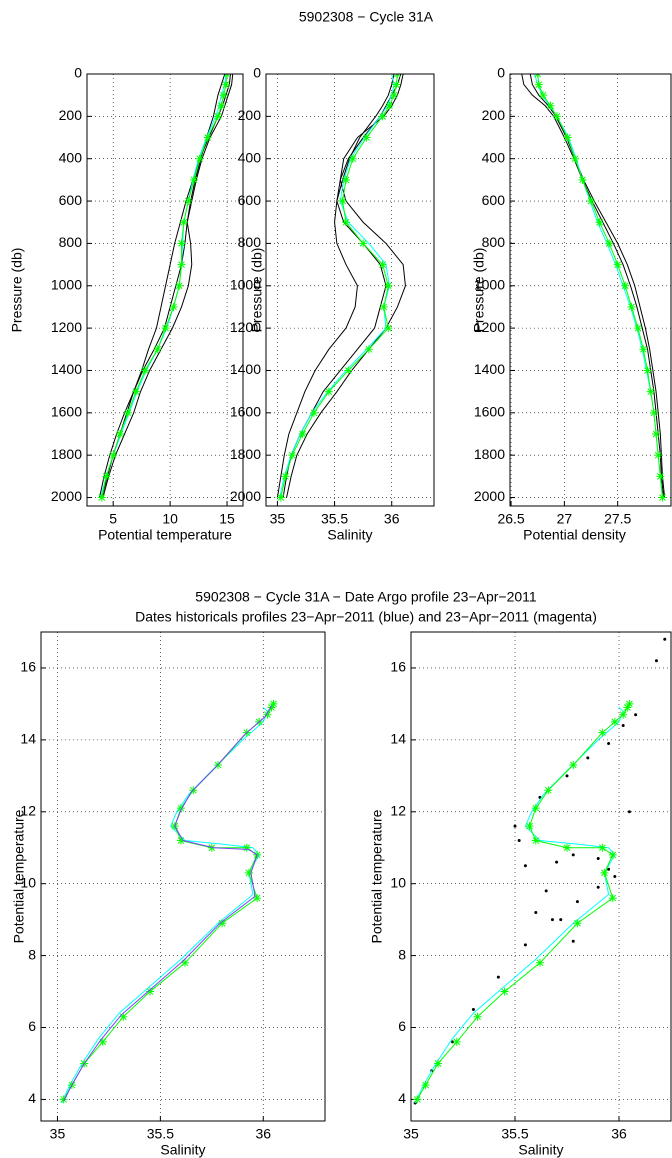 The width and height of the screenshot is (672, 1158). Describe the element at coordinates (479, 290) in the screenshot. I see `y-axis-label: Pressure (db)` at that location.